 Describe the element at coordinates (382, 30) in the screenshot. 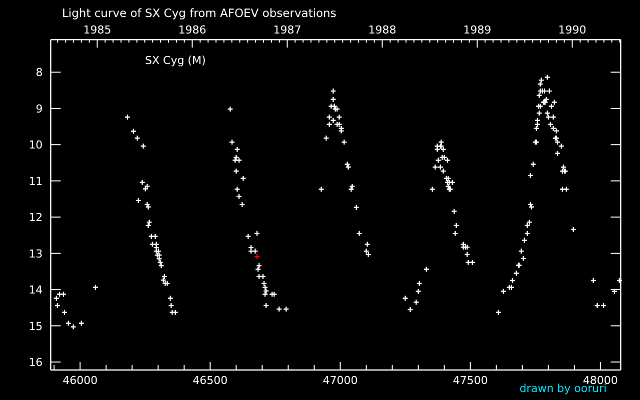

I see `x2-tick-label: 1988` at that location.